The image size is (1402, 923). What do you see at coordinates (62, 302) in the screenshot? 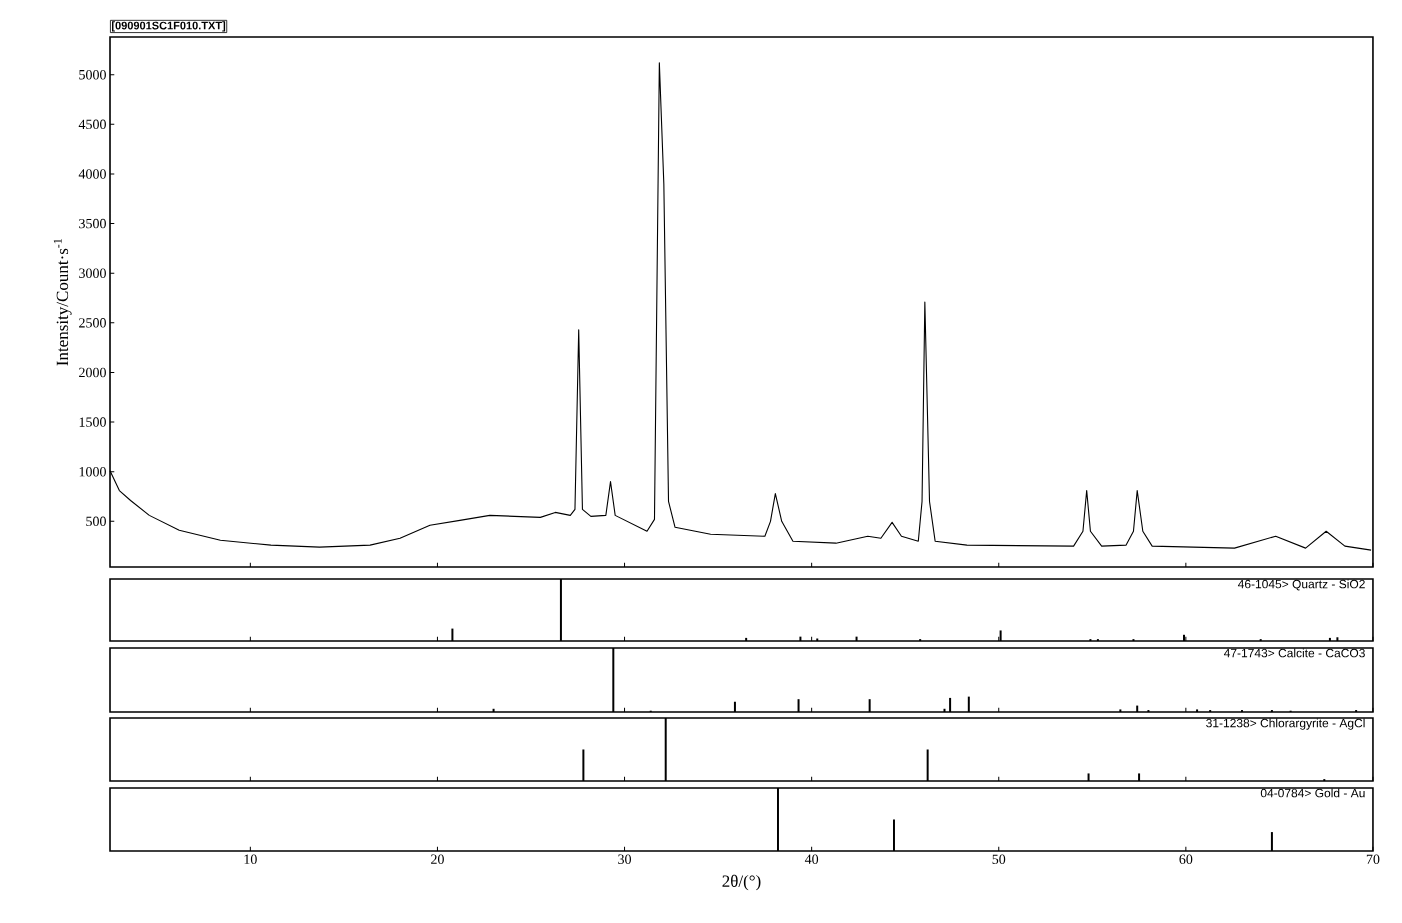
I see `y-axis-title: Intensity/Count·s$^{-1}$` at bounding box center [62, 302].